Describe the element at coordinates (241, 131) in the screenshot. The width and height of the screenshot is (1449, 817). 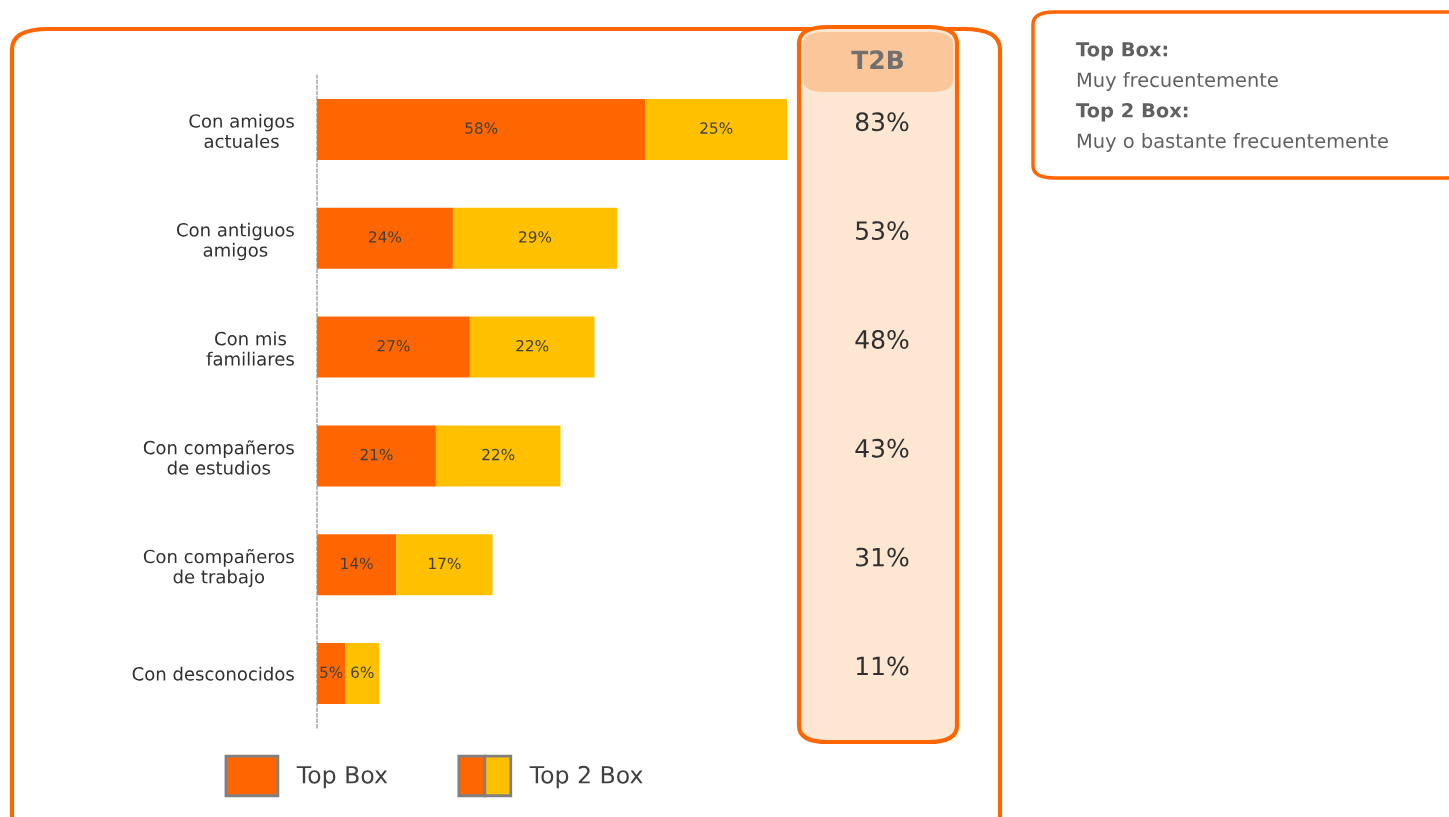
I see `y-tick-label: Con amigos actuales` at that location.